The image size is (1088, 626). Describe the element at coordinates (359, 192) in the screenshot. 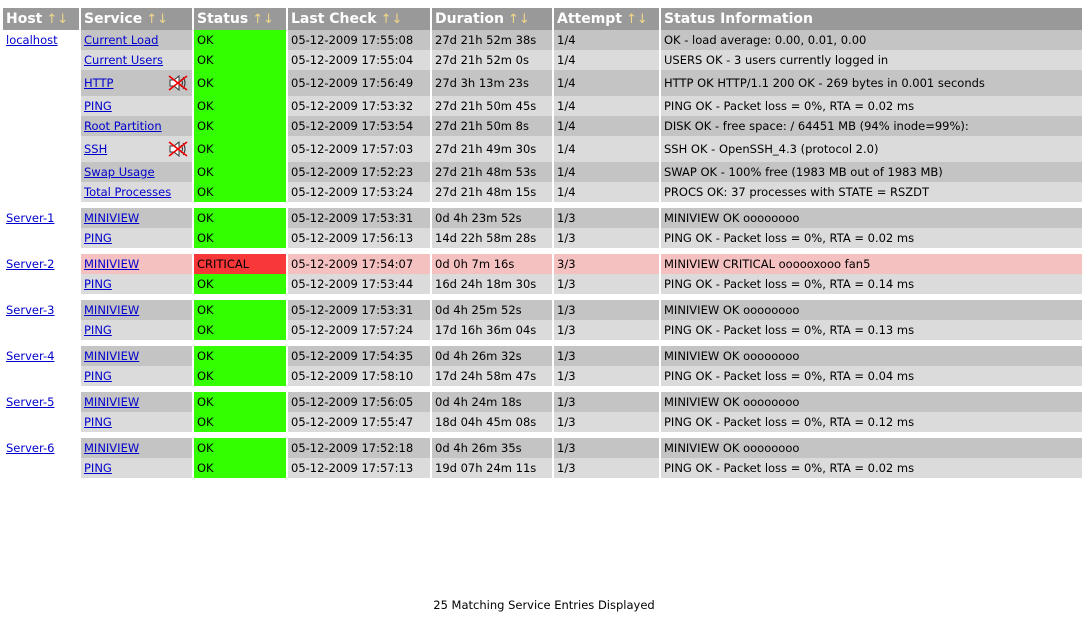

I see `last-check-cell: 05-12-2009 17:53:24` at that location.